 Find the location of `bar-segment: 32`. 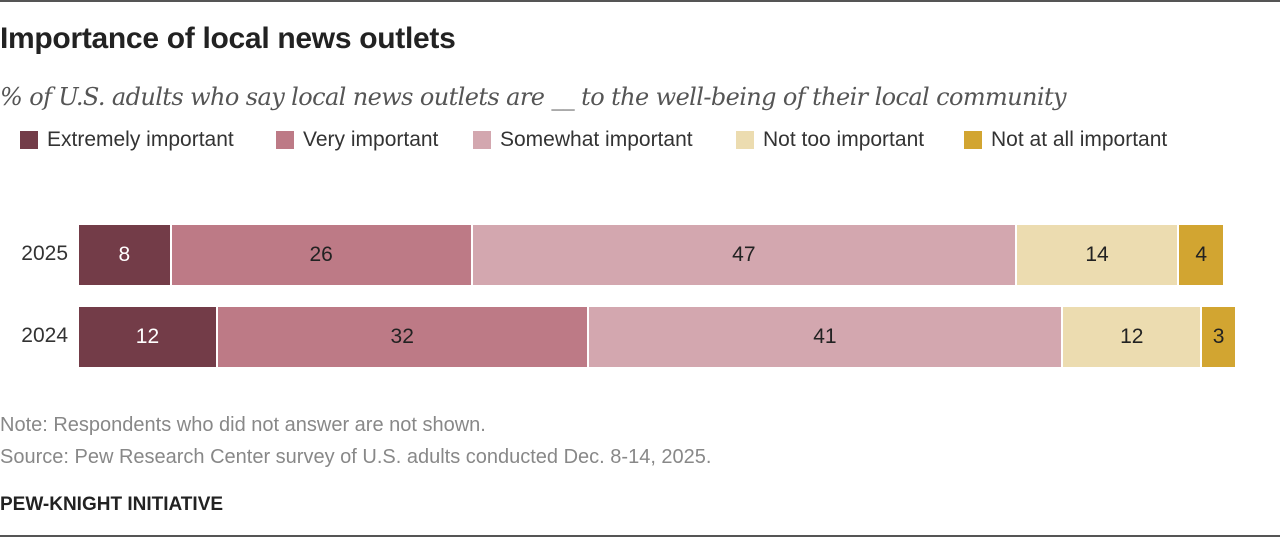

bar-segment: 32 is located at coordinates (403, 337).